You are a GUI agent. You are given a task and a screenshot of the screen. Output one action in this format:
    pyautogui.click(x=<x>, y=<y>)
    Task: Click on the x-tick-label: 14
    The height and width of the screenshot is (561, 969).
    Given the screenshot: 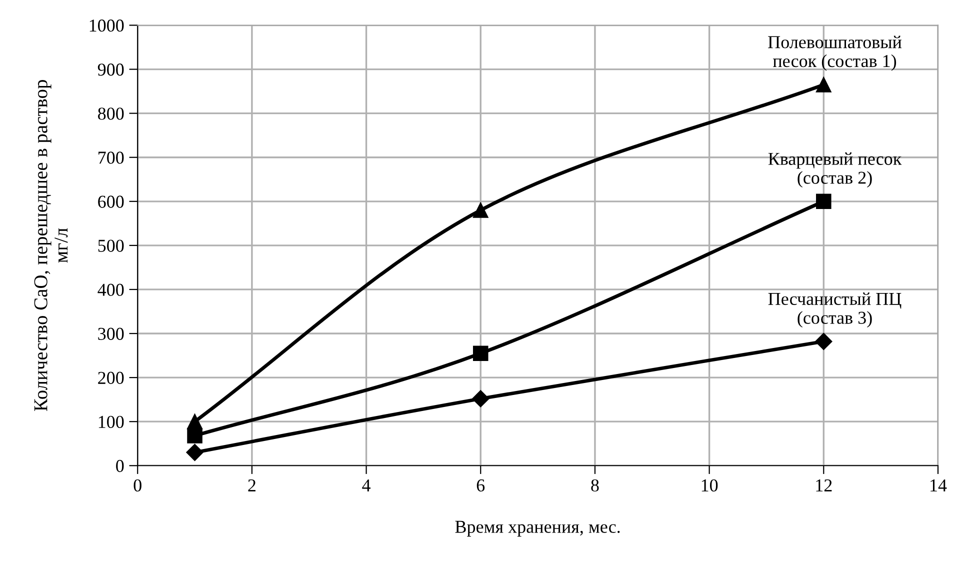 What is the action you would take?
    pyautogui.click(x=938, y=485)
    